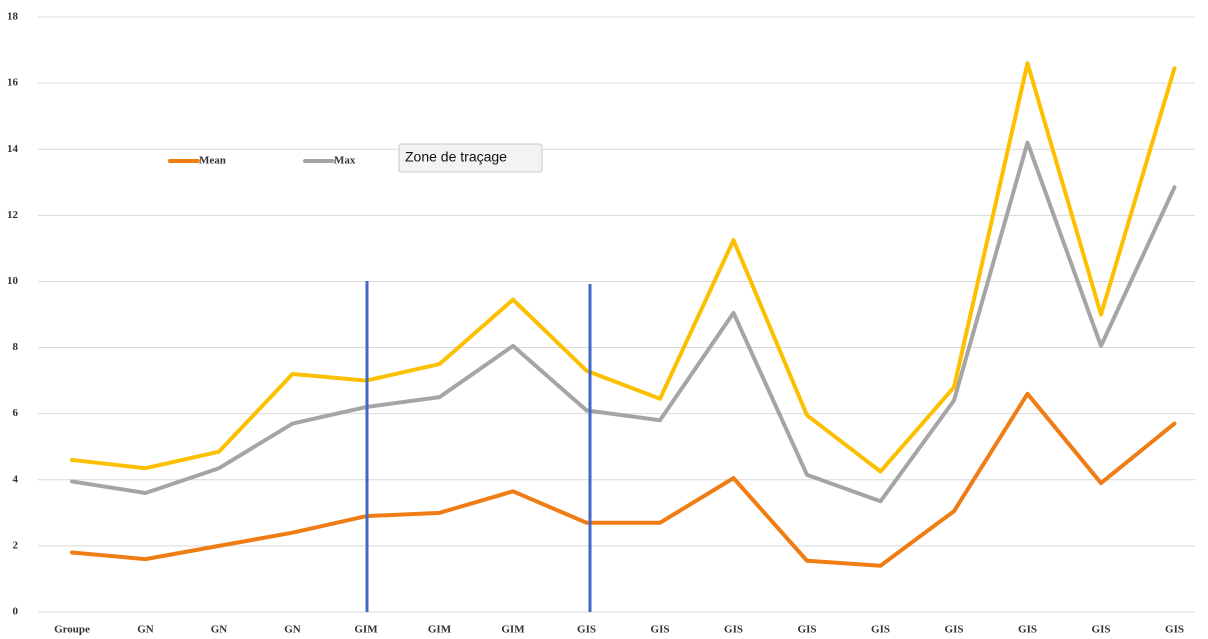  What do you see at coordinates (13, 17) in the screenshot?
I see `y-tick-label: 18` at bounding box center [13, 17].